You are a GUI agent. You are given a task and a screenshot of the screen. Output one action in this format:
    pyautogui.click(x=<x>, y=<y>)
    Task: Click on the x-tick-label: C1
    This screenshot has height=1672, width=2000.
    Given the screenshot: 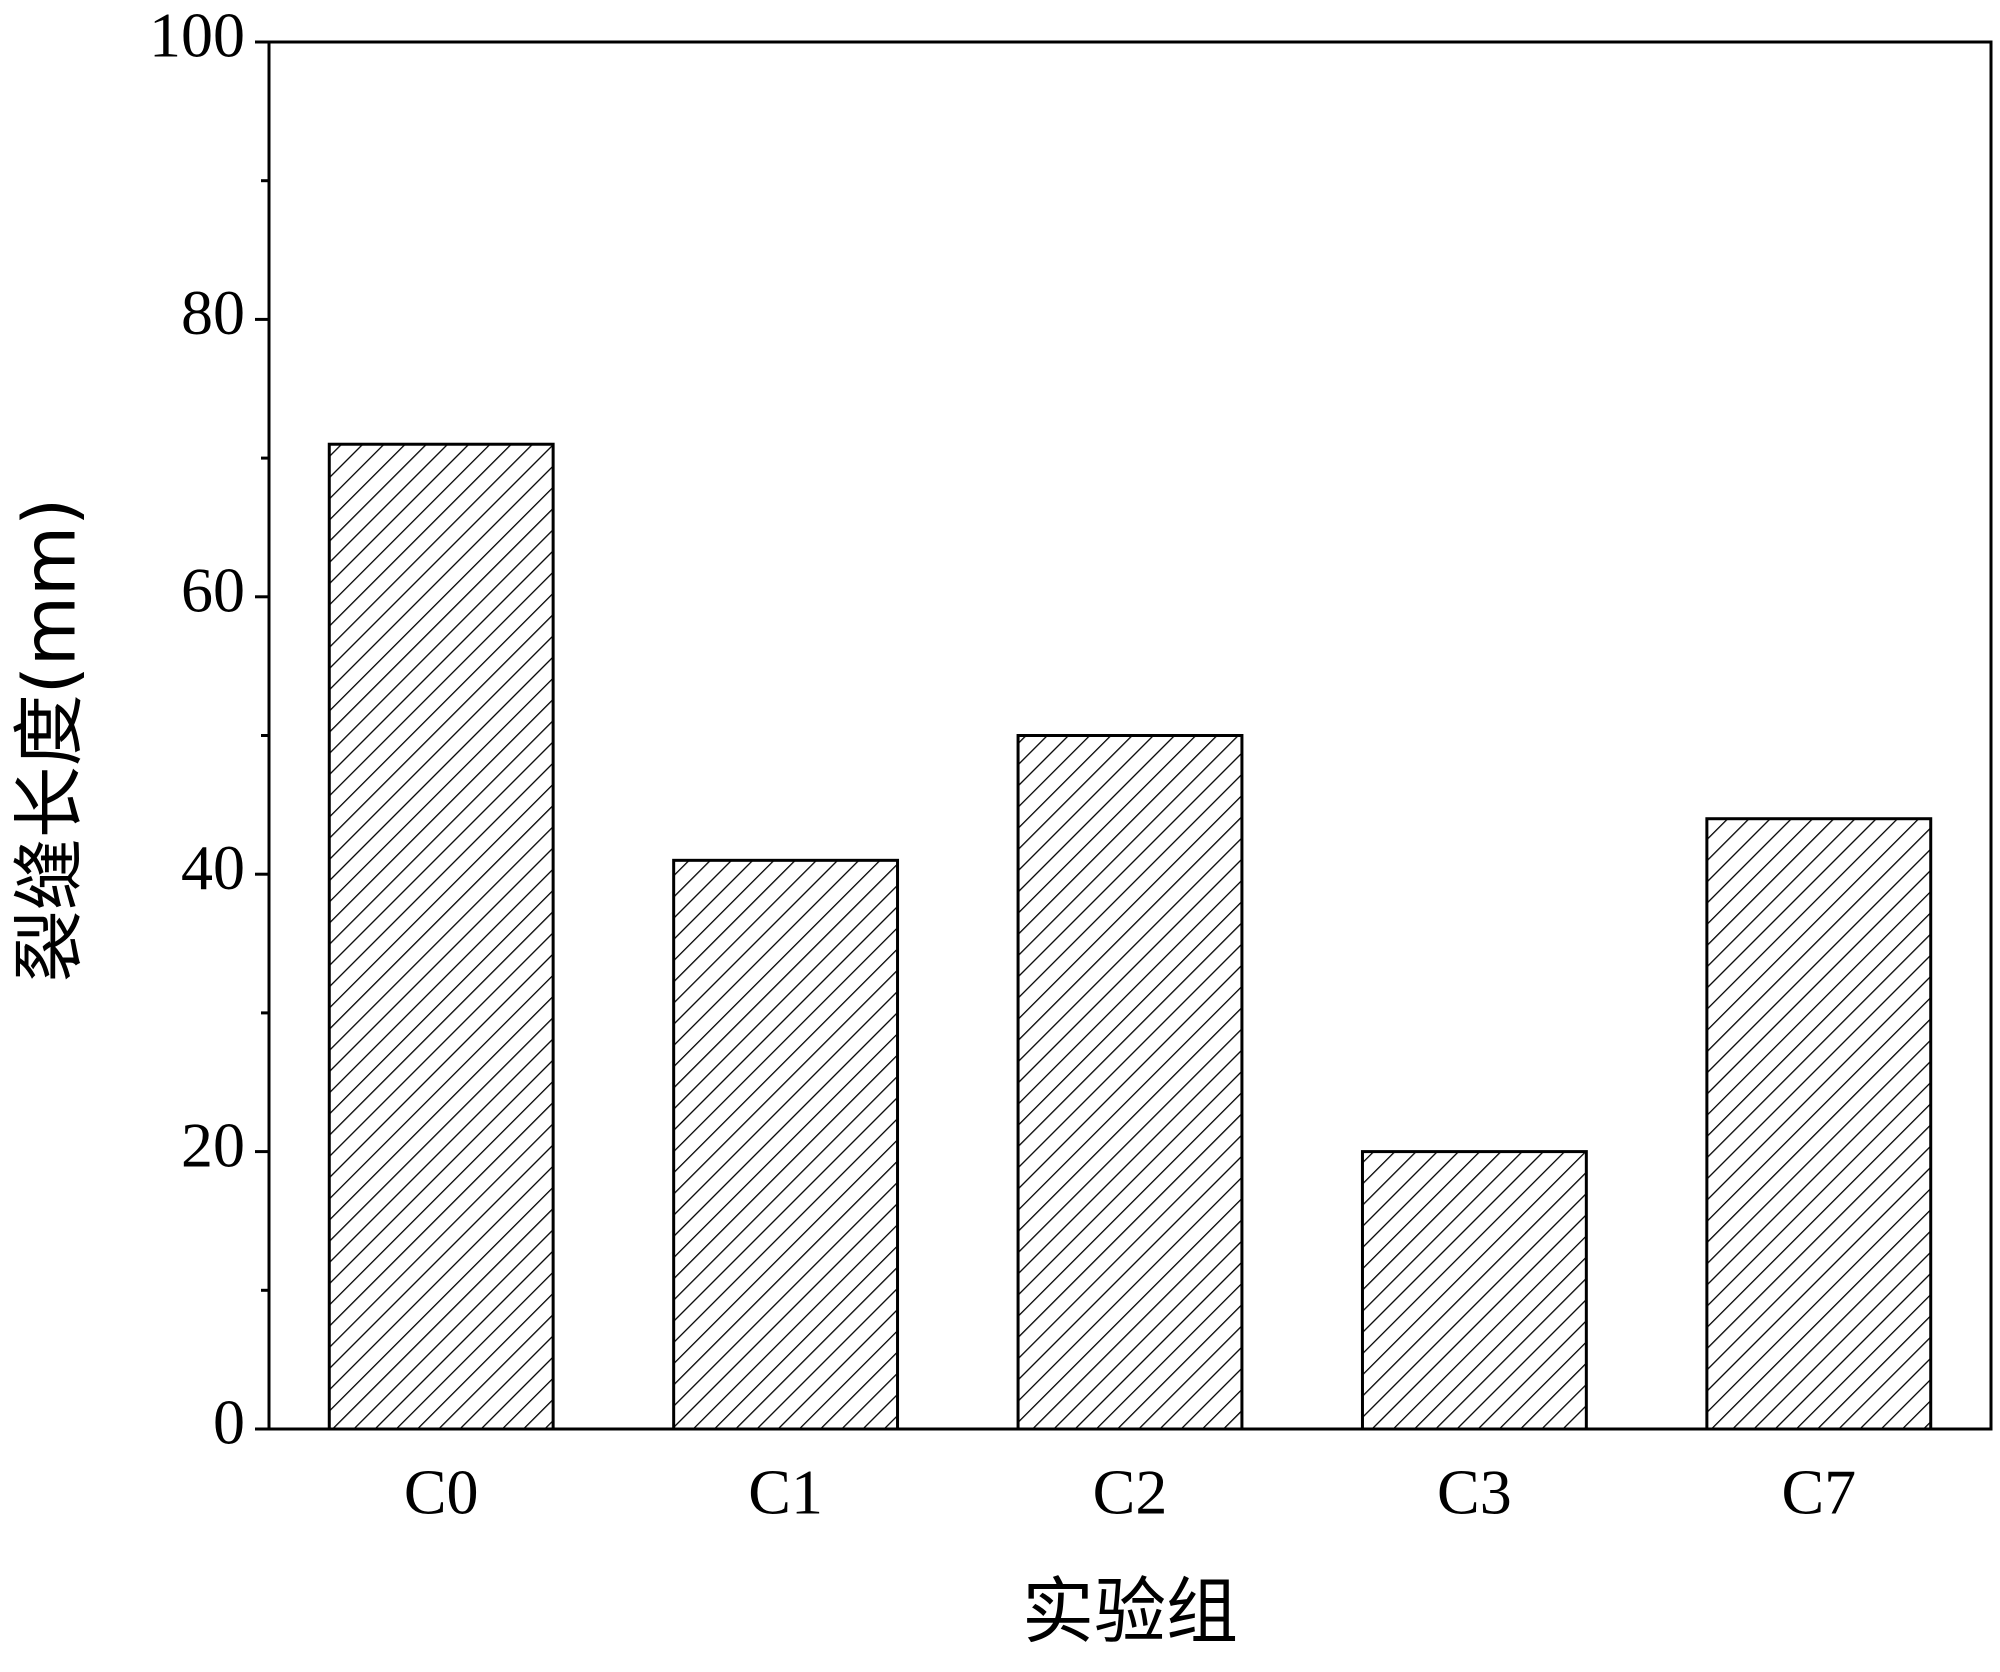 What is the action you would take?
    pyautogui.click(x=785, y=1492)
    